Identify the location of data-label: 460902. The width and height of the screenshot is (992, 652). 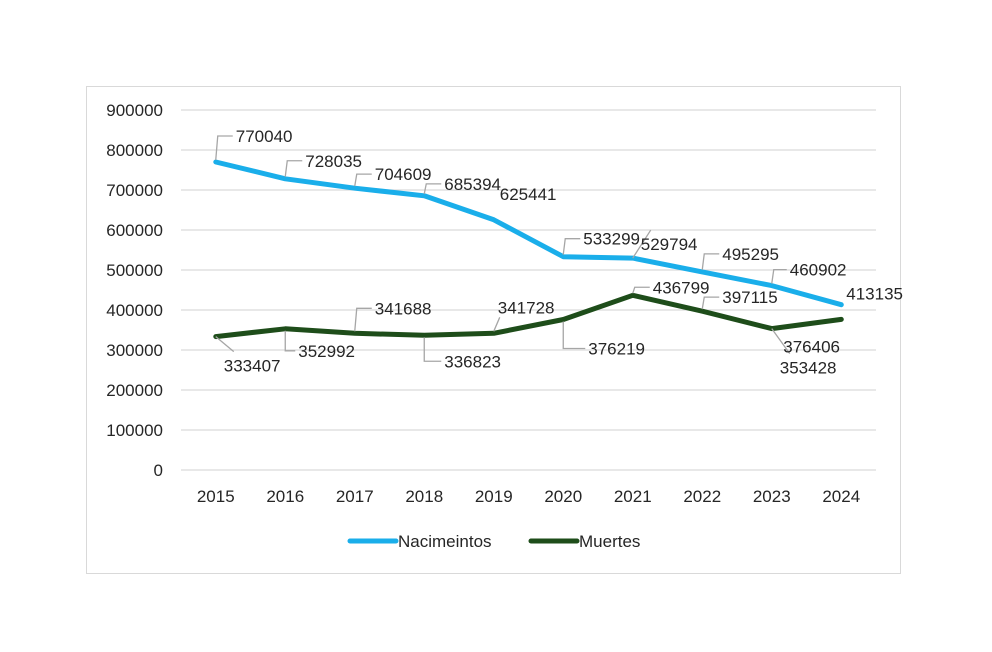
(818, 270).